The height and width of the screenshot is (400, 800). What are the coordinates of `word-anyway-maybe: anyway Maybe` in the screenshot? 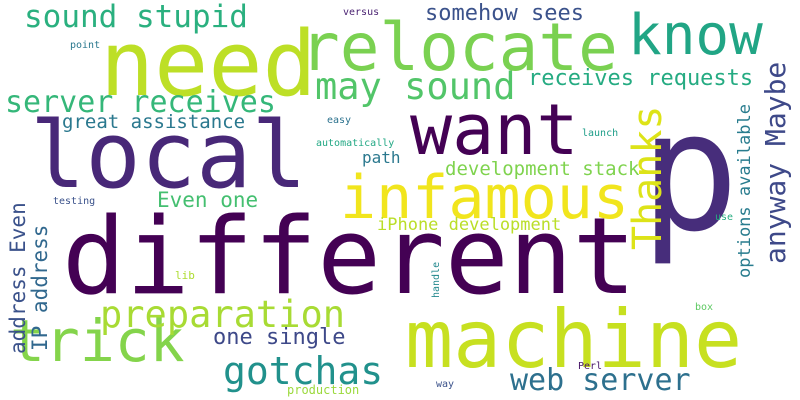 It's located at (775, 162).